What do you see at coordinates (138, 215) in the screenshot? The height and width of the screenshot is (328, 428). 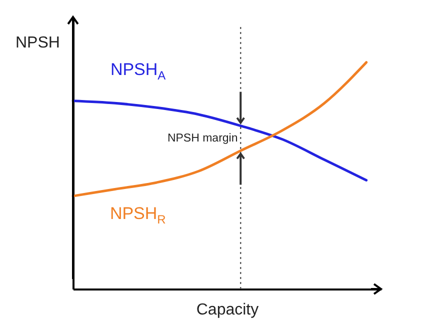 I see `series-label: NPSH$_{R}$` at bounding box center [138, 215].